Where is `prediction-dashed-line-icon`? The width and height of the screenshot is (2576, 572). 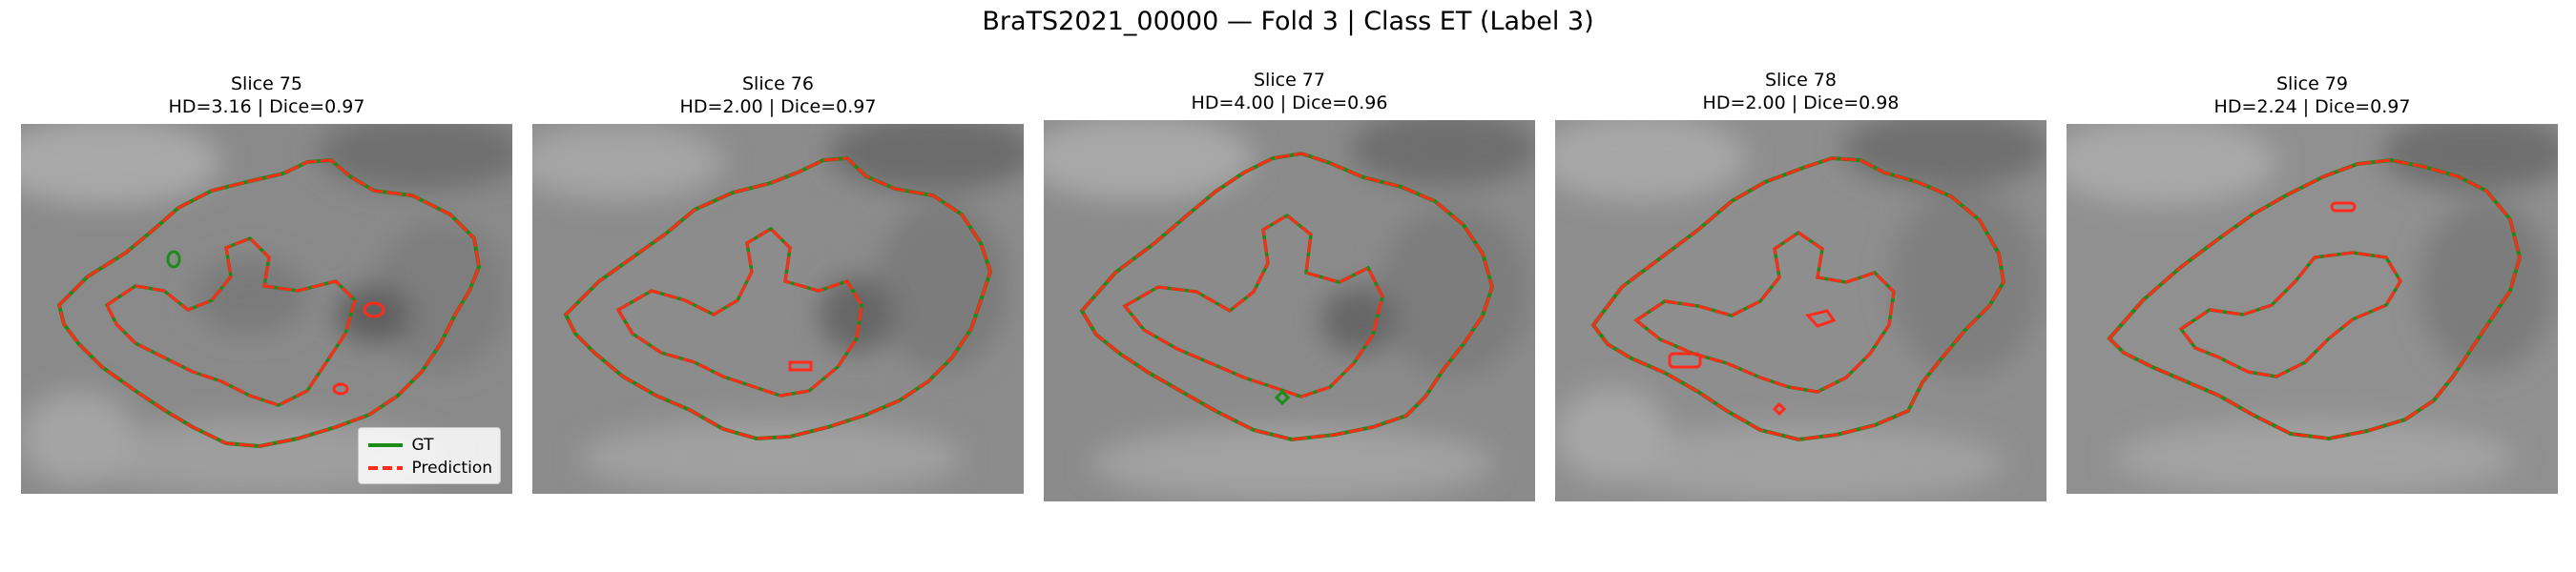 prediction-dashed-line-icon is located at coordinates (385, 468).